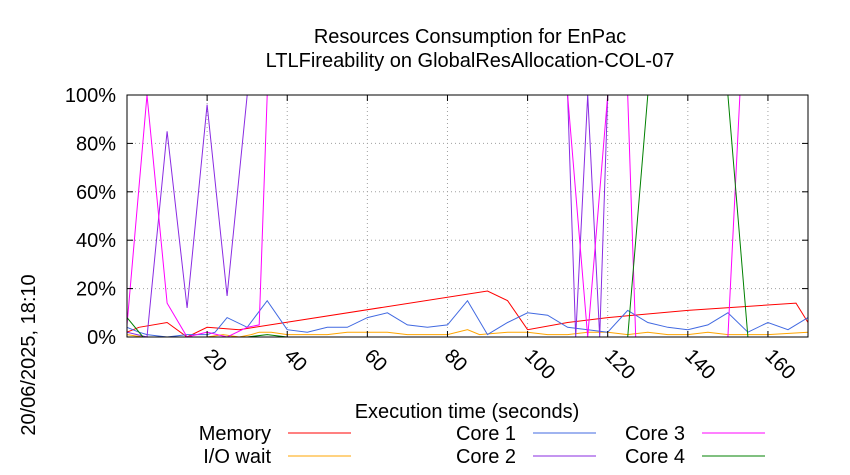 The width and height of the screenshot is (850, 475). What do you see at coordinates (101, 338) in the screenshot?
I see `y-tick-label: 0%` at bounding box center [101, 338].